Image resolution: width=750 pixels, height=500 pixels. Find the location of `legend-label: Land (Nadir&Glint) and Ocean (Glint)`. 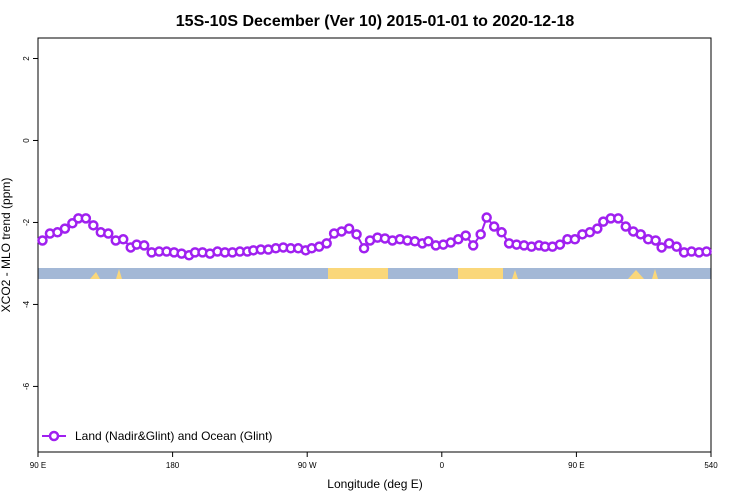

legend-label: Land (Nadir&Glint) and Ocean (Glint) is located at coordinates (173, 436).